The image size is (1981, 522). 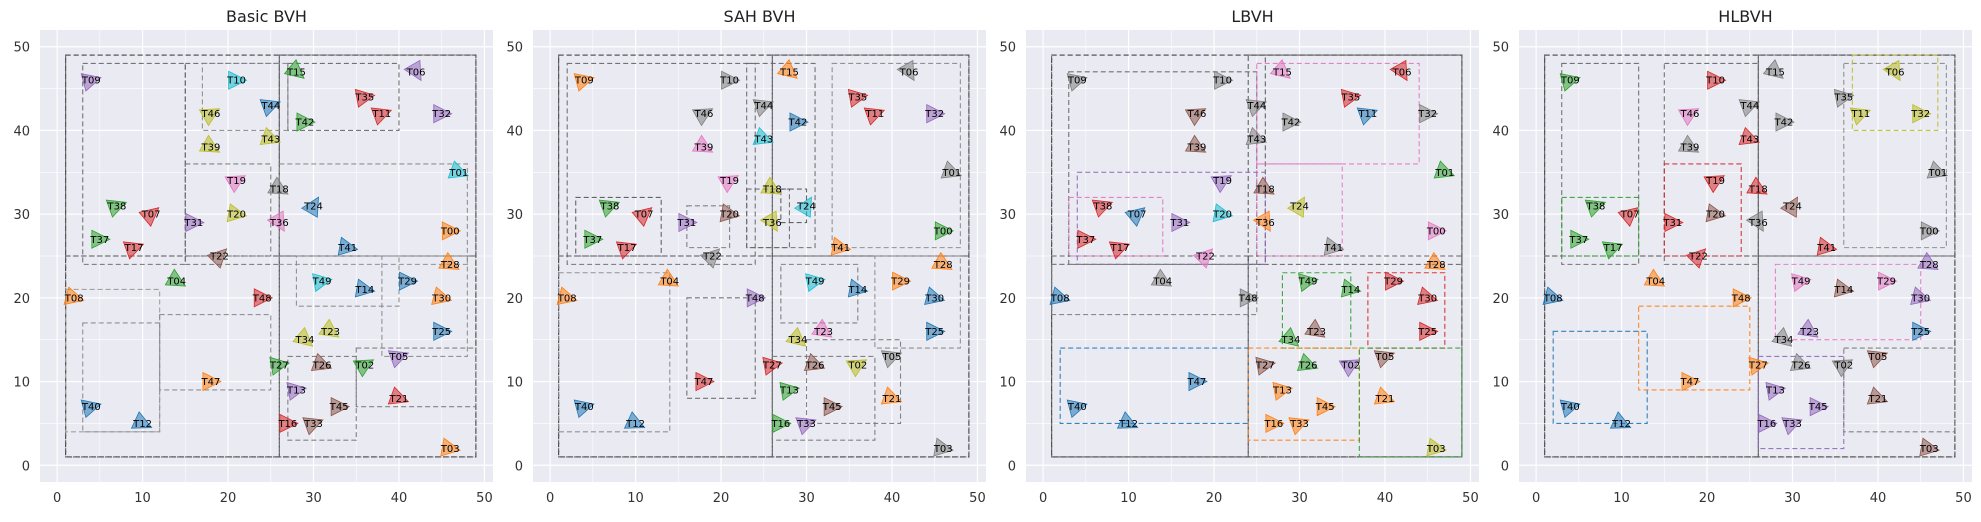 What do you see at coordinates (399, 357) in the screenshot?
I see `triangle-label: T05` at bounding box center [399, 357].